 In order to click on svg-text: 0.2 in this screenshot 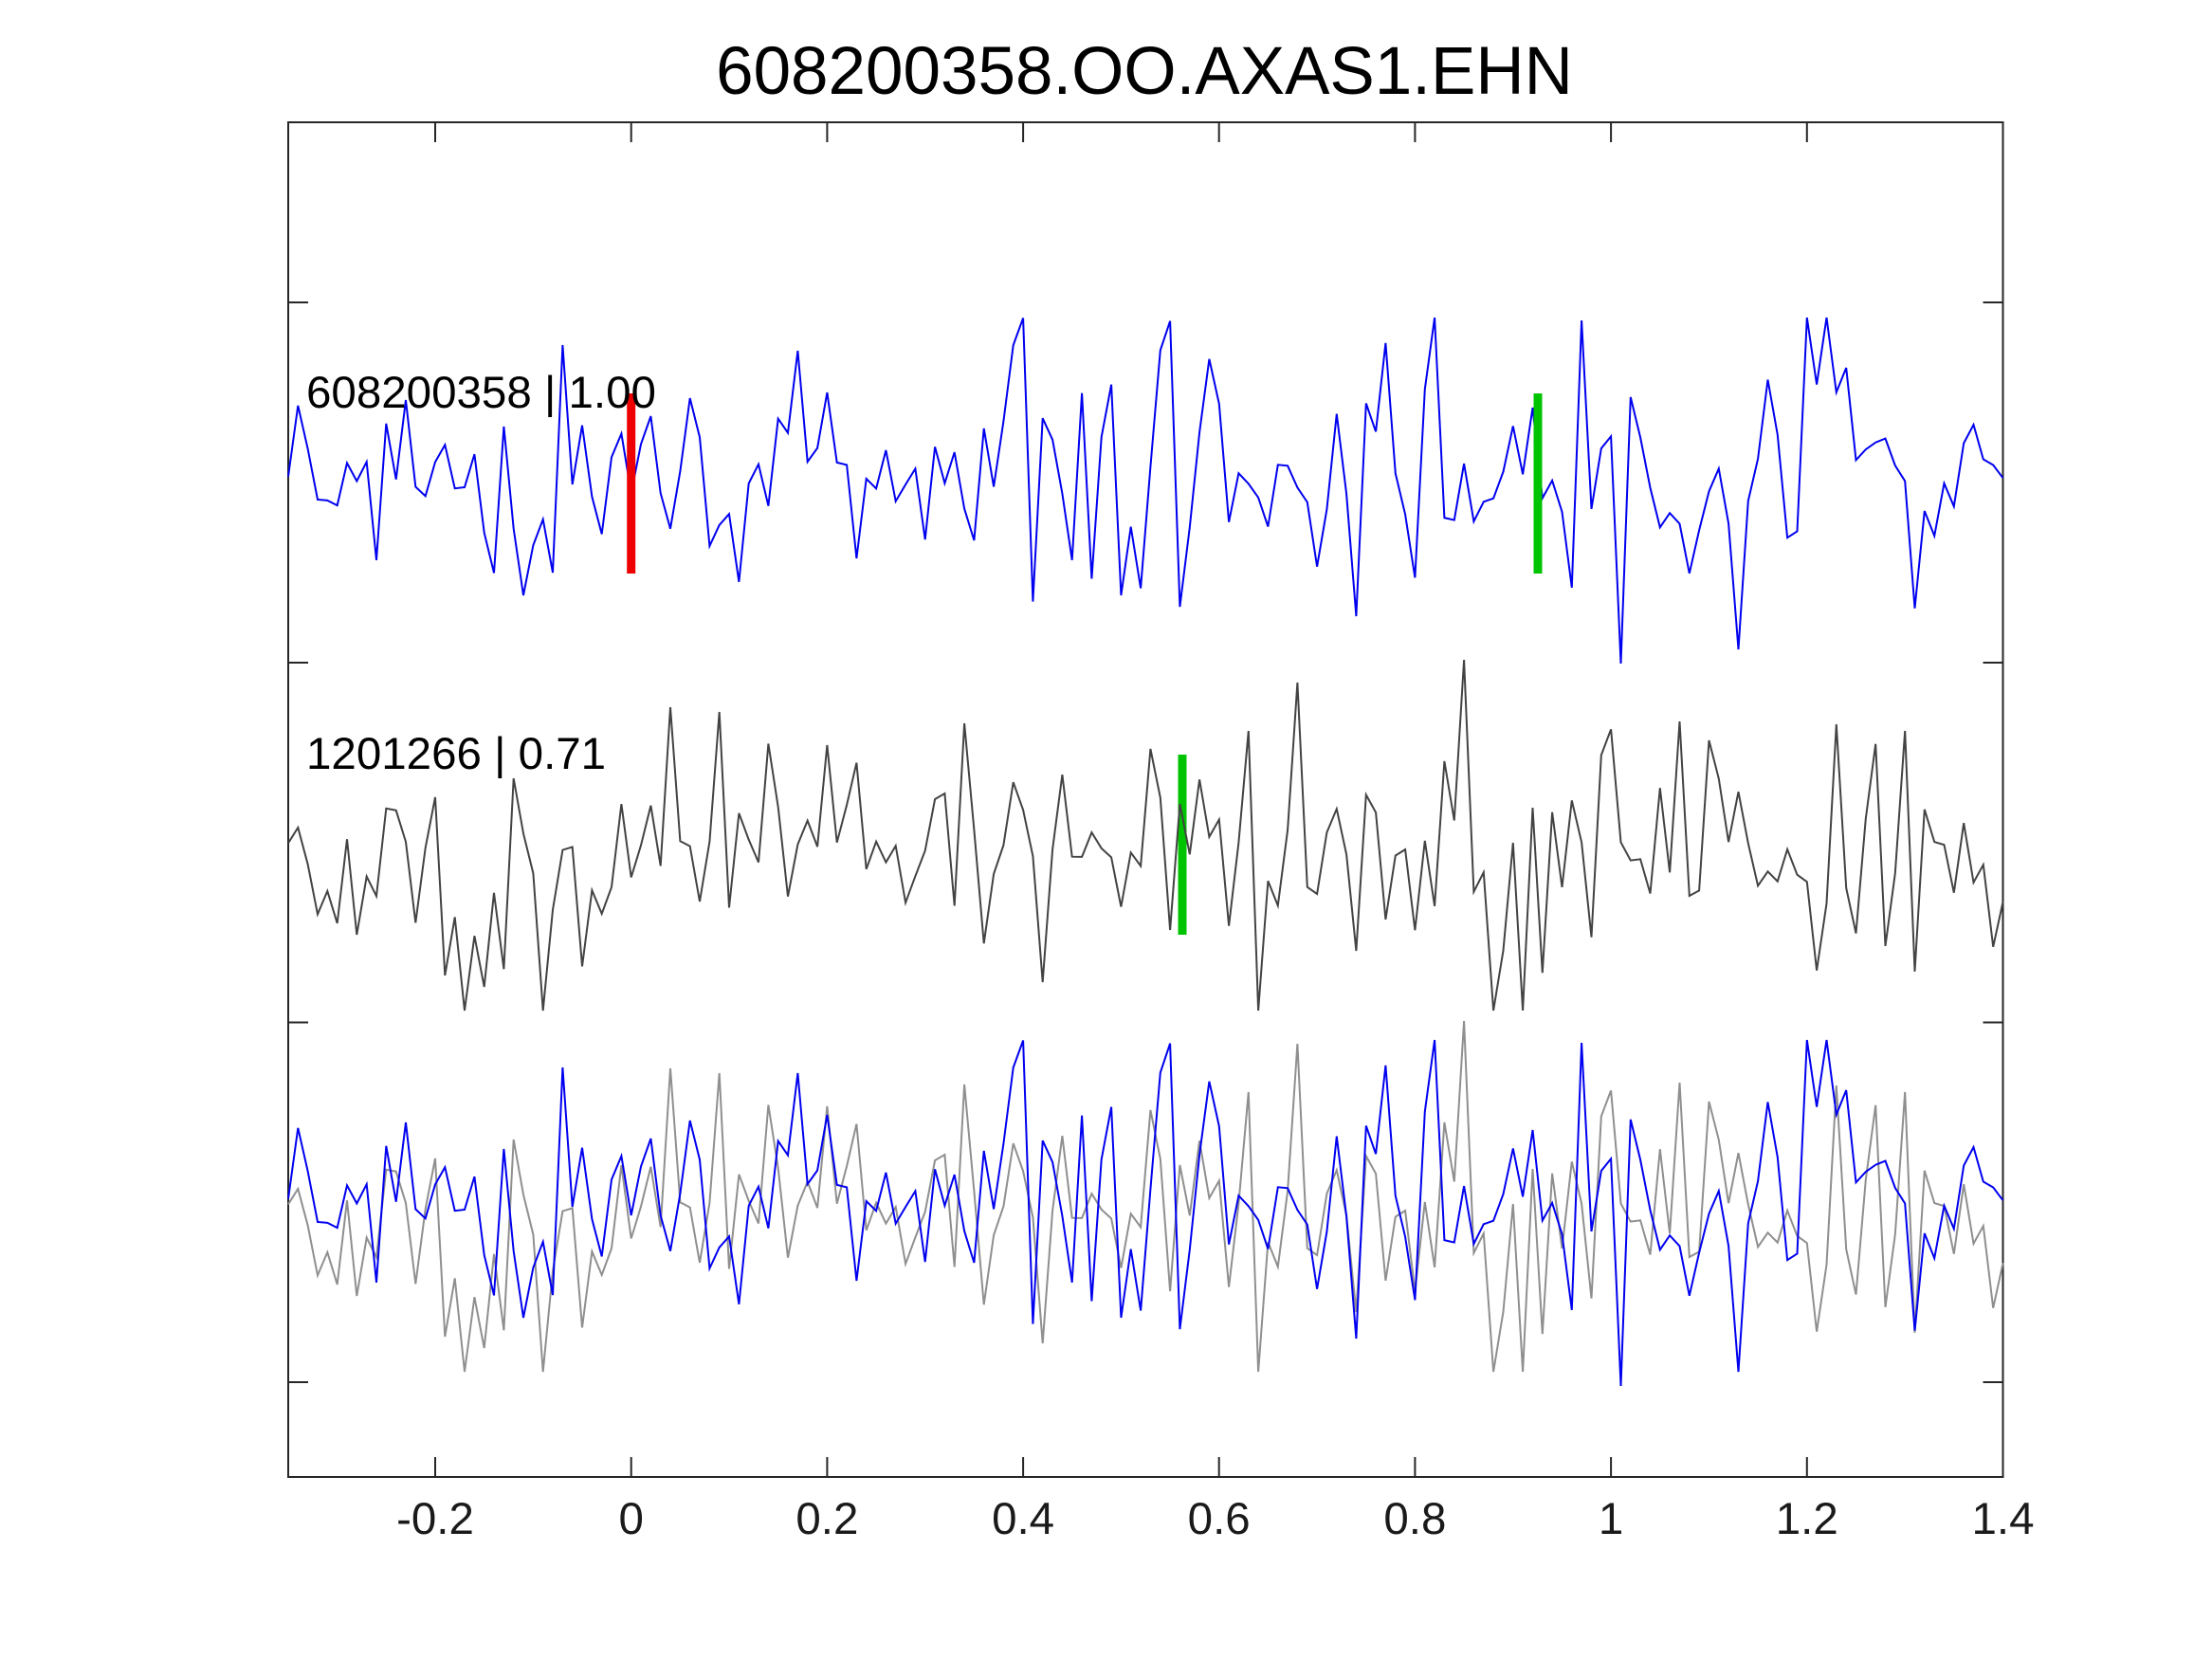, I will do `click(826, 1519)`.